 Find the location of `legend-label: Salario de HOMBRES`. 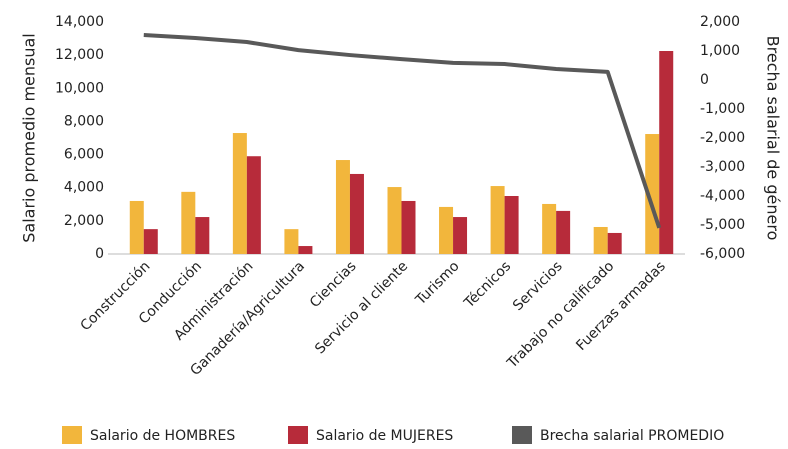

legend-label: Salario de HOMBRES is located at coordinates (162, 436).